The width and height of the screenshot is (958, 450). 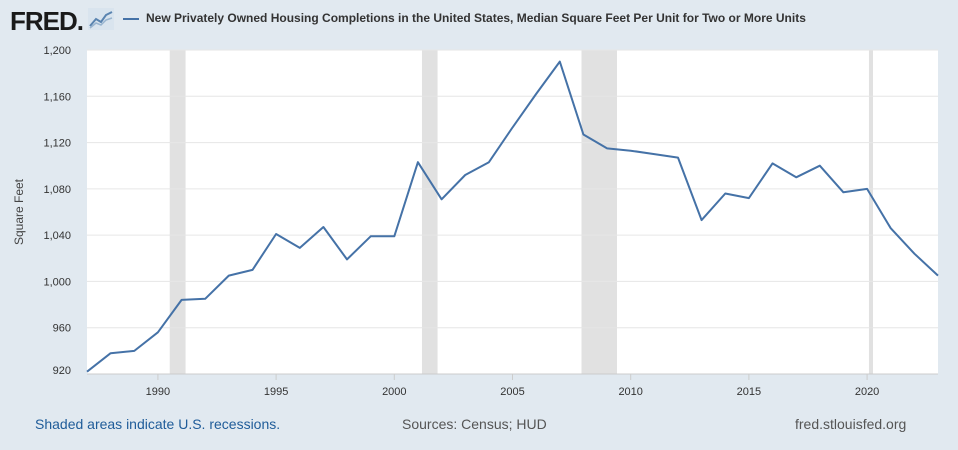 What do you see at coordinates (57, 51) in the screenshot?
I see `y-tick-label: 1,200` at bounding box center [57, 51].